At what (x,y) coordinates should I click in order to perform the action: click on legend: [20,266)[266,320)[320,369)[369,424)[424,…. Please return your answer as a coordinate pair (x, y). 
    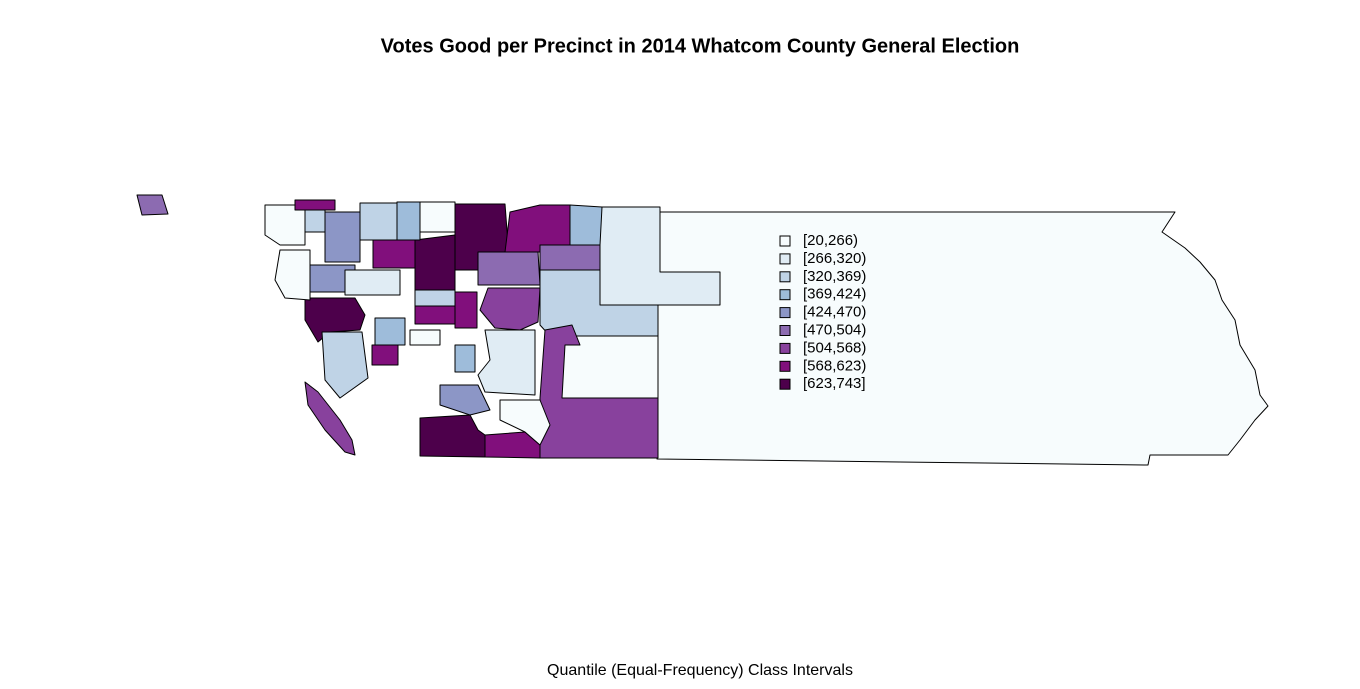
    Looking at the image, I should click on (822, 312).